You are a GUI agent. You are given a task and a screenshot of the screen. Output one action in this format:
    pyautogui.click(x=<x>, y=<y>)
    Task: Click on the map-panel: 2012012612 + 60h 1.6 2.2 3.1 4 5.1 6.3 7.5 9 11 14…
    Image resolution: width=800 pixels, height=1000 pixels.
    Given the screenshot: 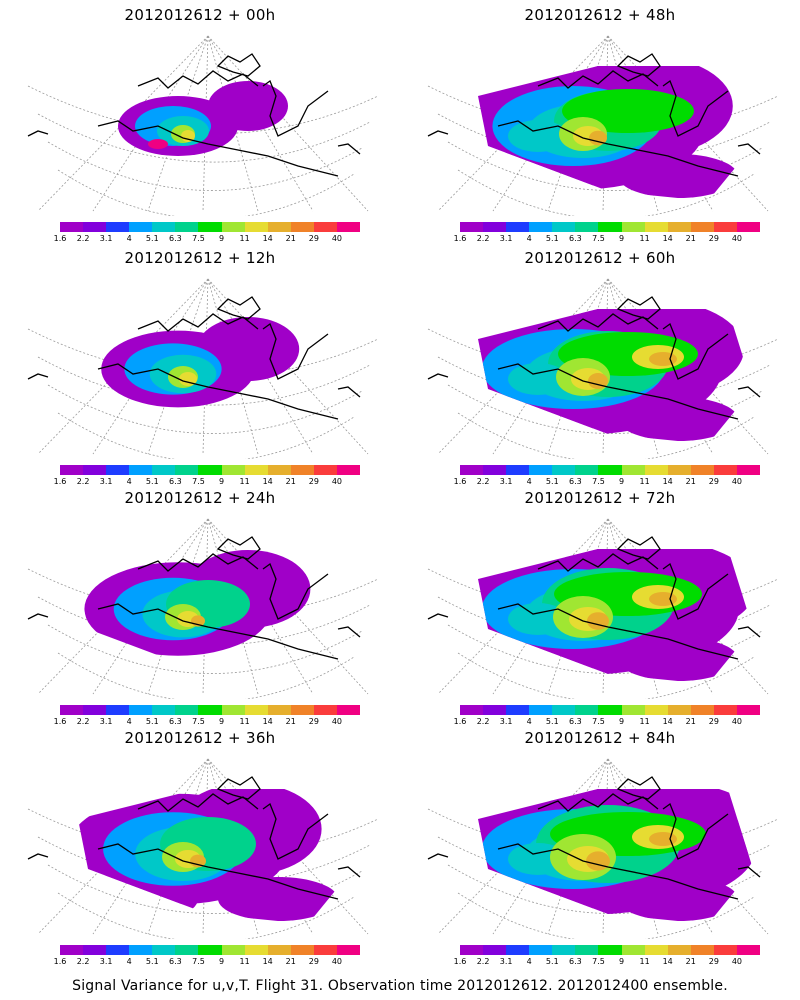 What is the action you would take?
    pyautogui.click(x=600, y=364)
    